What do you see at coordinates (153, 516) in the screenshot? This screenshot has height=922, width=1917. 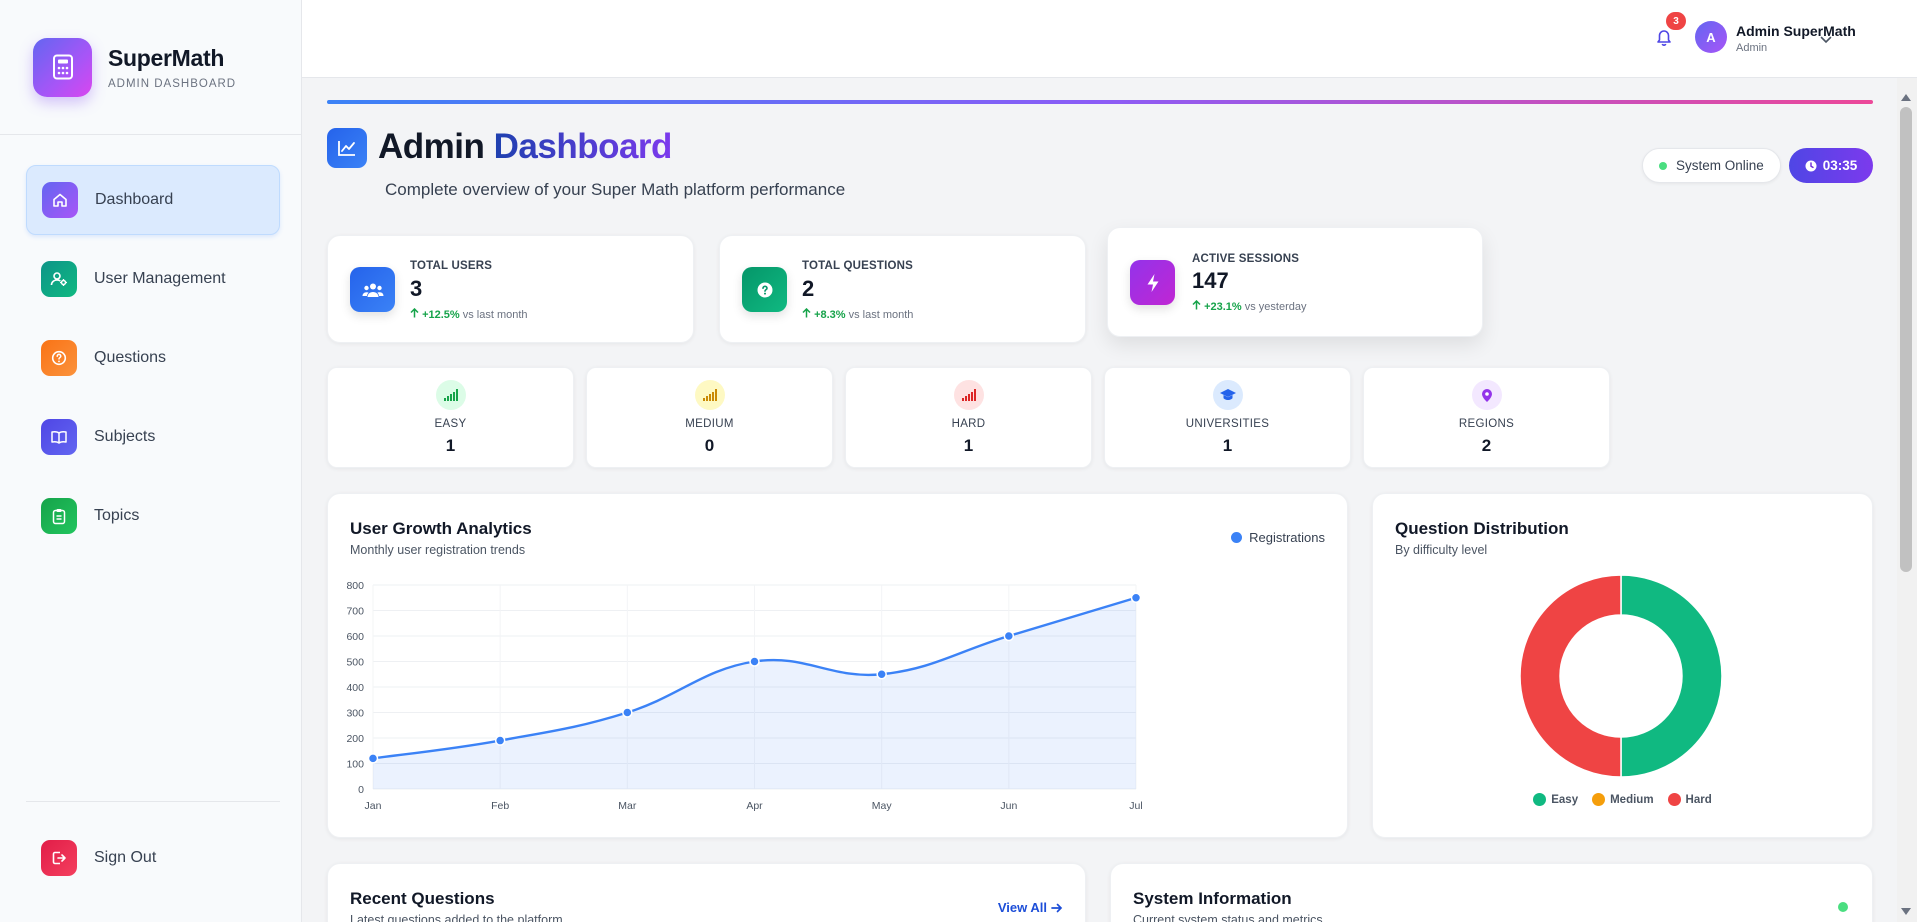 I see `sidebar-item-topics: Topics` at bounding box center [153, 516].